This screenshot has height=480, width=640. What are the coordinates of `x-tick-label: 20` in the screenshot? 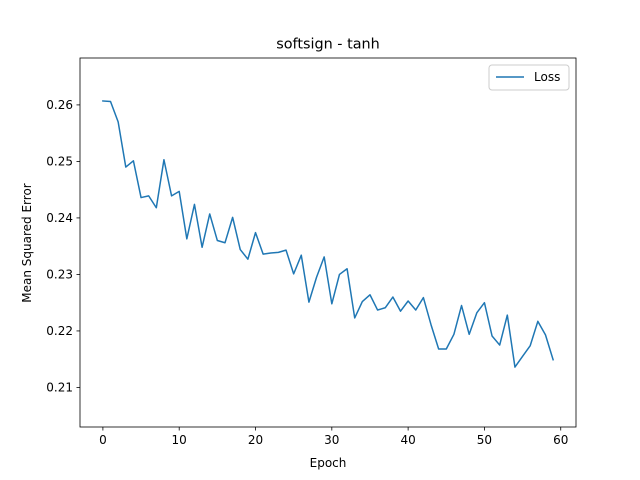 It's located at (255, 440).